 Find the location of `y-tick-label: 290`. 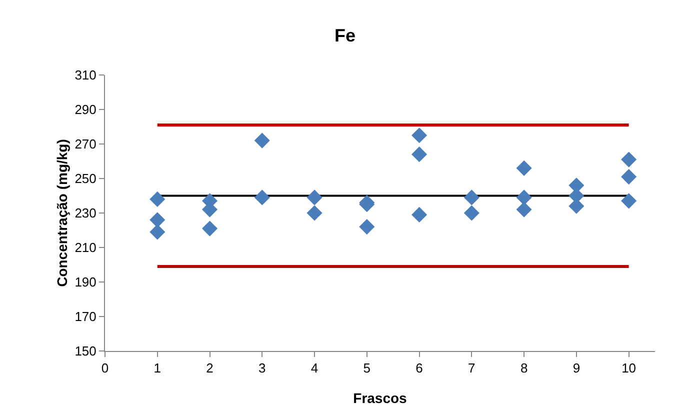

y-tick-label: 290 is located at coordinates (85, 110).